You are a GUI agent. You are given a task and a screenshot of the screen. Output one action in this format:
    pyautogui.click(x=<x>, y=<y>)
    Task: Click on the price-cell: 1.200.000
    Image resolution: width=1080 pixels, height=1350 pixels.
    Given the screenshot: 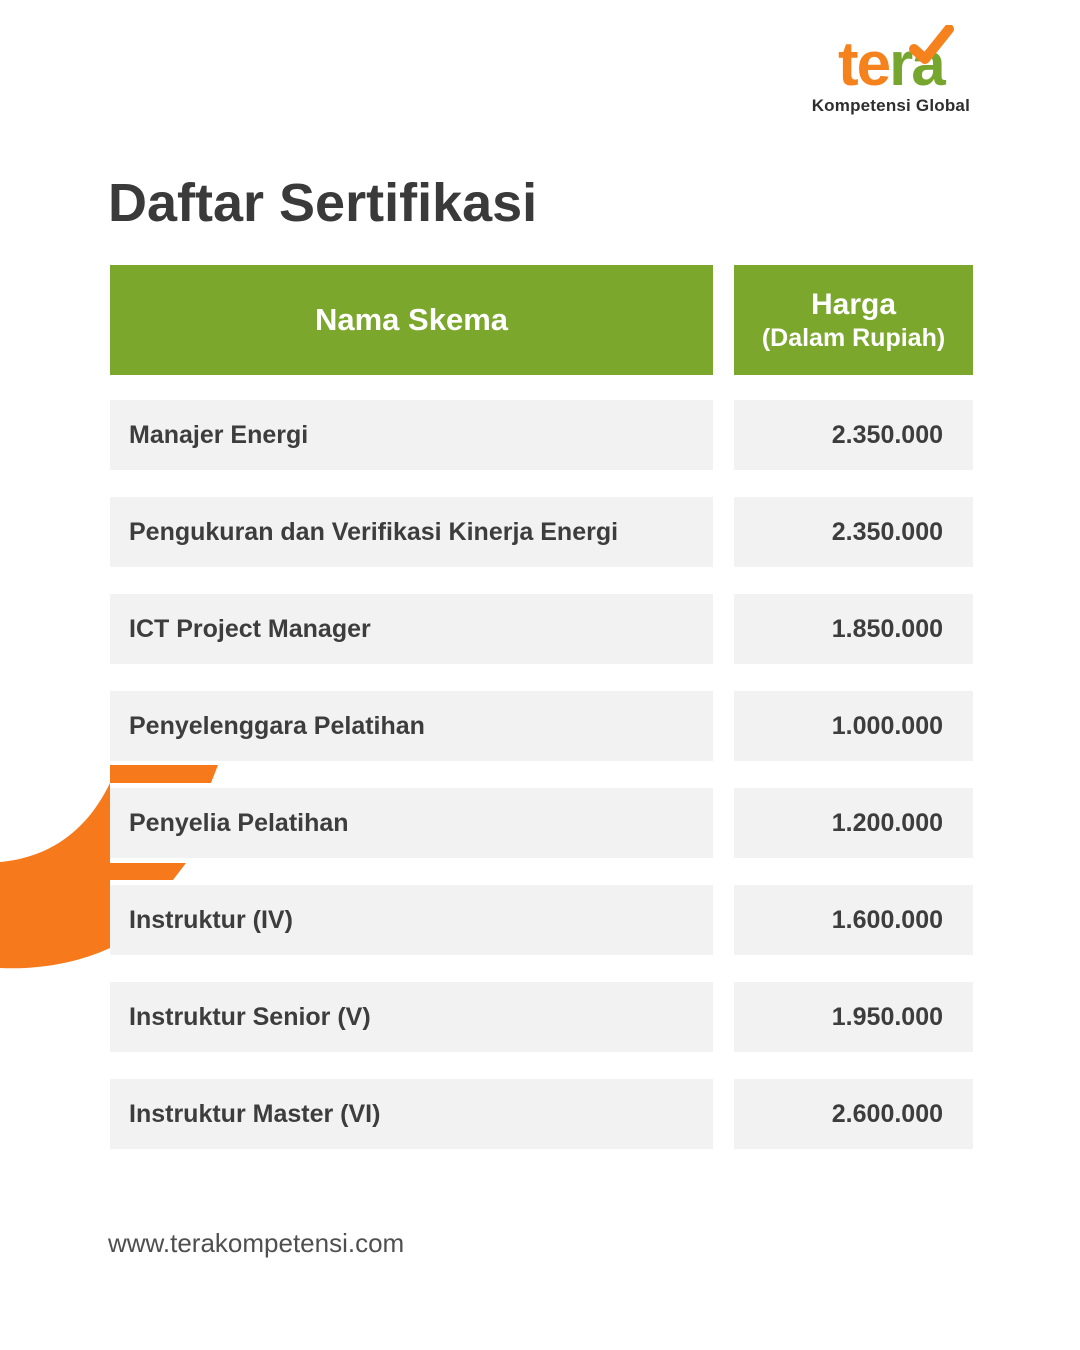 What is the action you would take?
    pyautogui.click(x=853, y=823)
    